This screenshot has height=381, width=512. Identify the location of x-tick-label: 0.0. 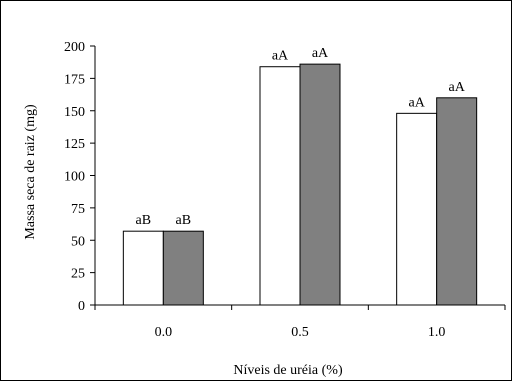
(164, 332).